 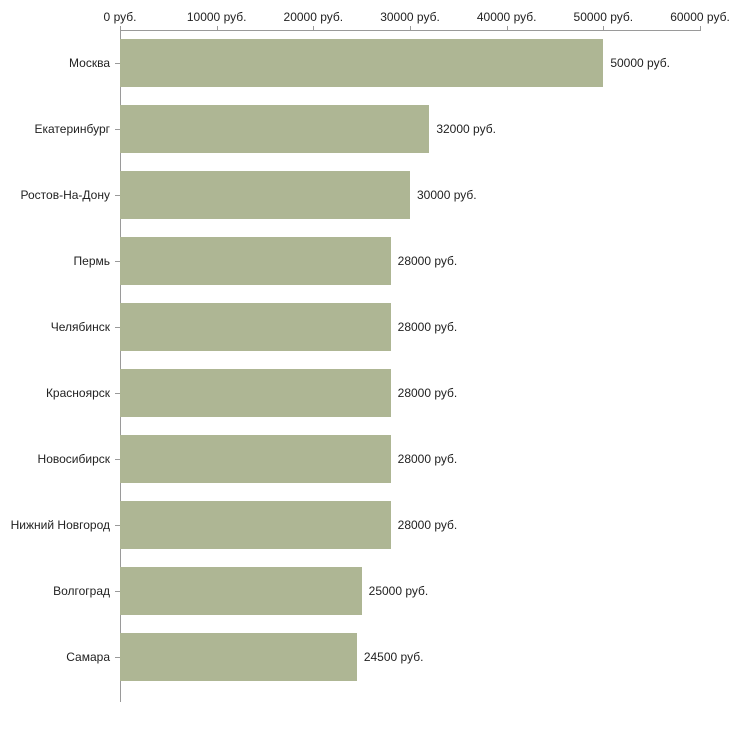 I want to click on bar-track: 24500 руб., so click(x=410, y=657).